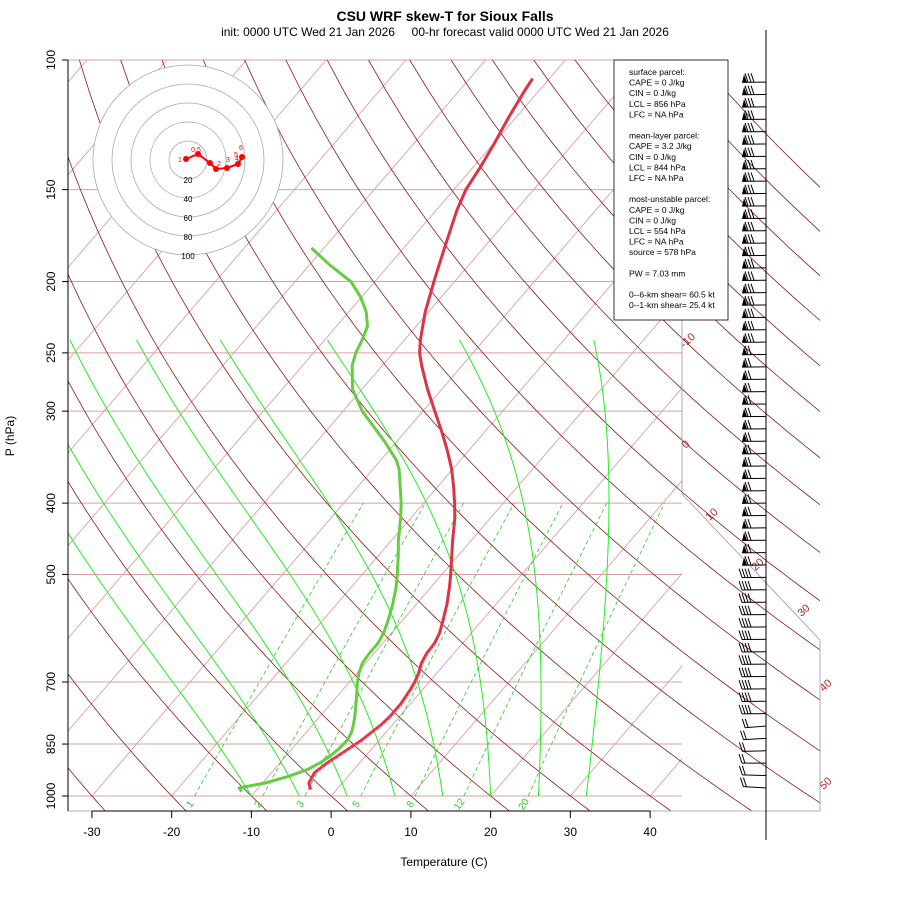 This screenshot has width=900, height=900. Describe the element at coordinates (228, 160) in the screenshot. I see `hodograph-height-label: 3` at that location.